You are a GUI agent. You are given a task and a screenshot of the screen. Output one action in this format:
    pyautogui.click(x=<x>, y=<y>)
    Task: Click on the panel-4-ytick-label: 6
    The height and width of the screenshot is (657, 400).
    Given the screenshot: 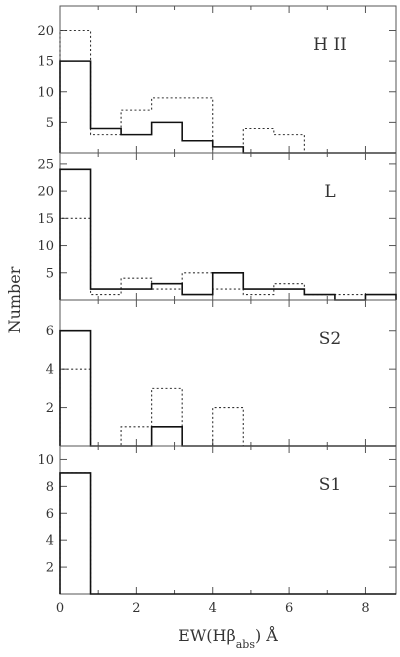 What is the action you would take?
    pyautogui.click(x=50, y=514)
    